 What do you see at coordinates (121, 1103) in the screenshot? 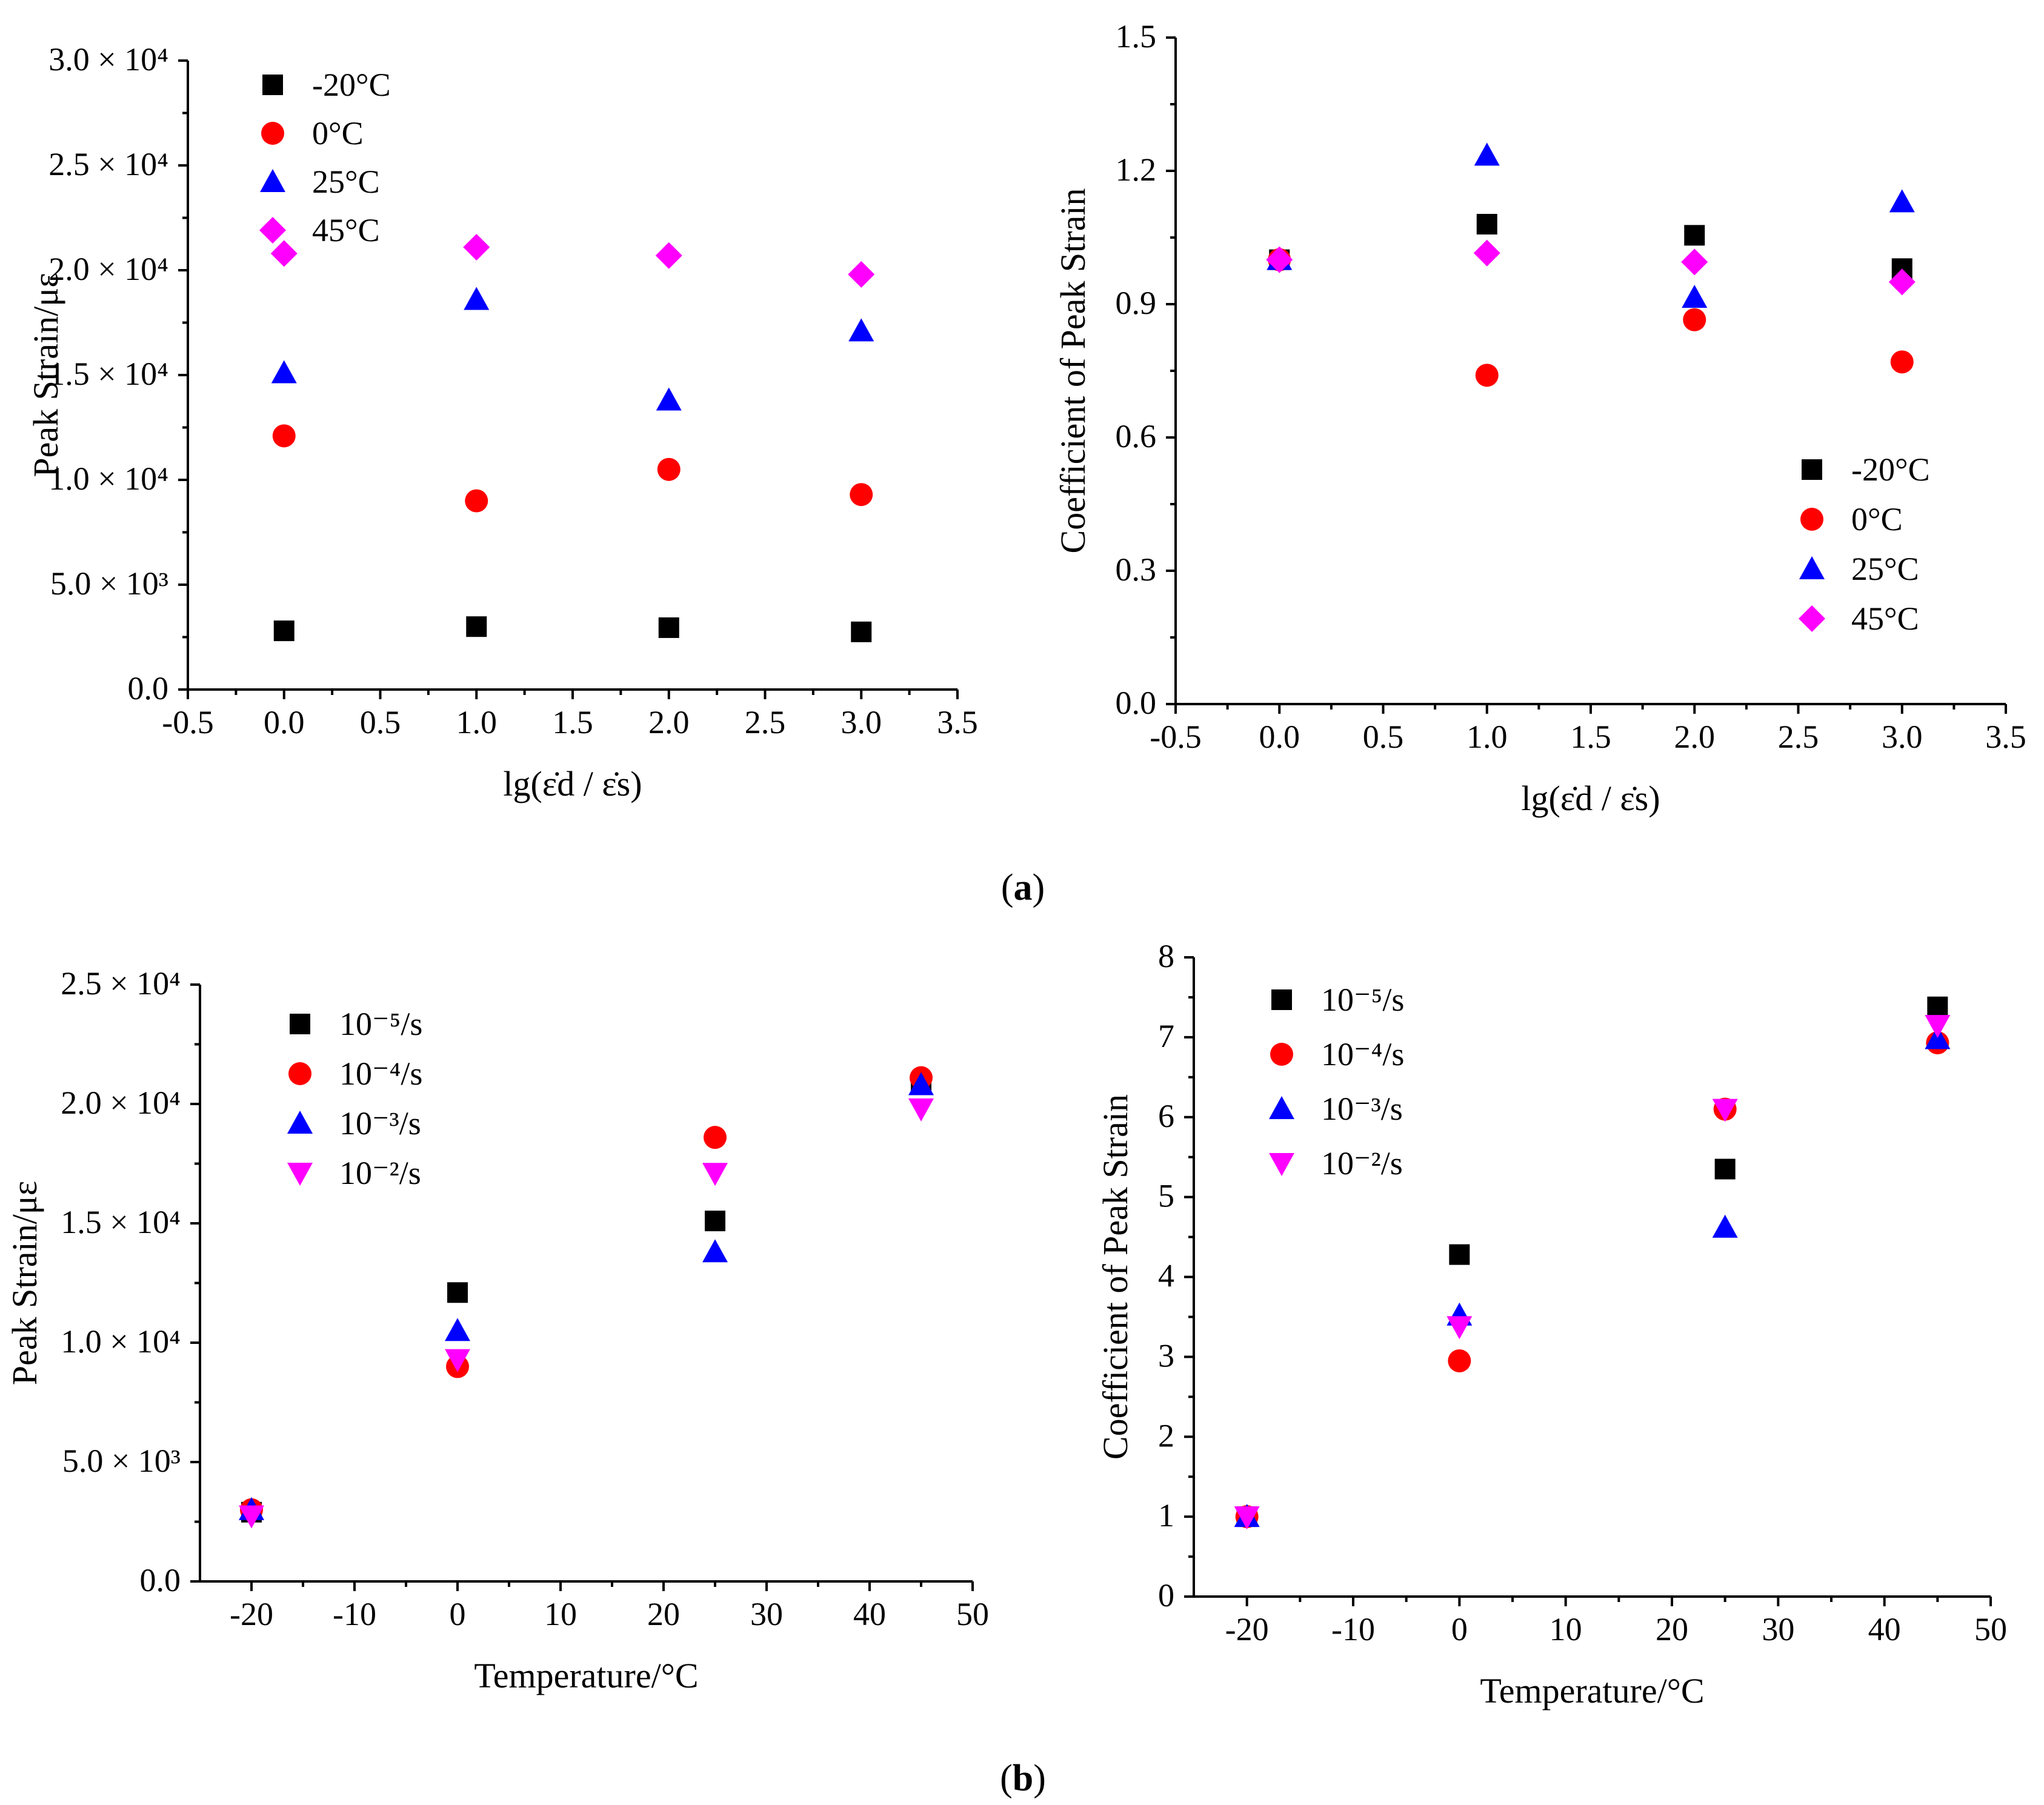
I see `y-tick-label: 2.0 × 10⁴` at bounding box center [121, 1103].